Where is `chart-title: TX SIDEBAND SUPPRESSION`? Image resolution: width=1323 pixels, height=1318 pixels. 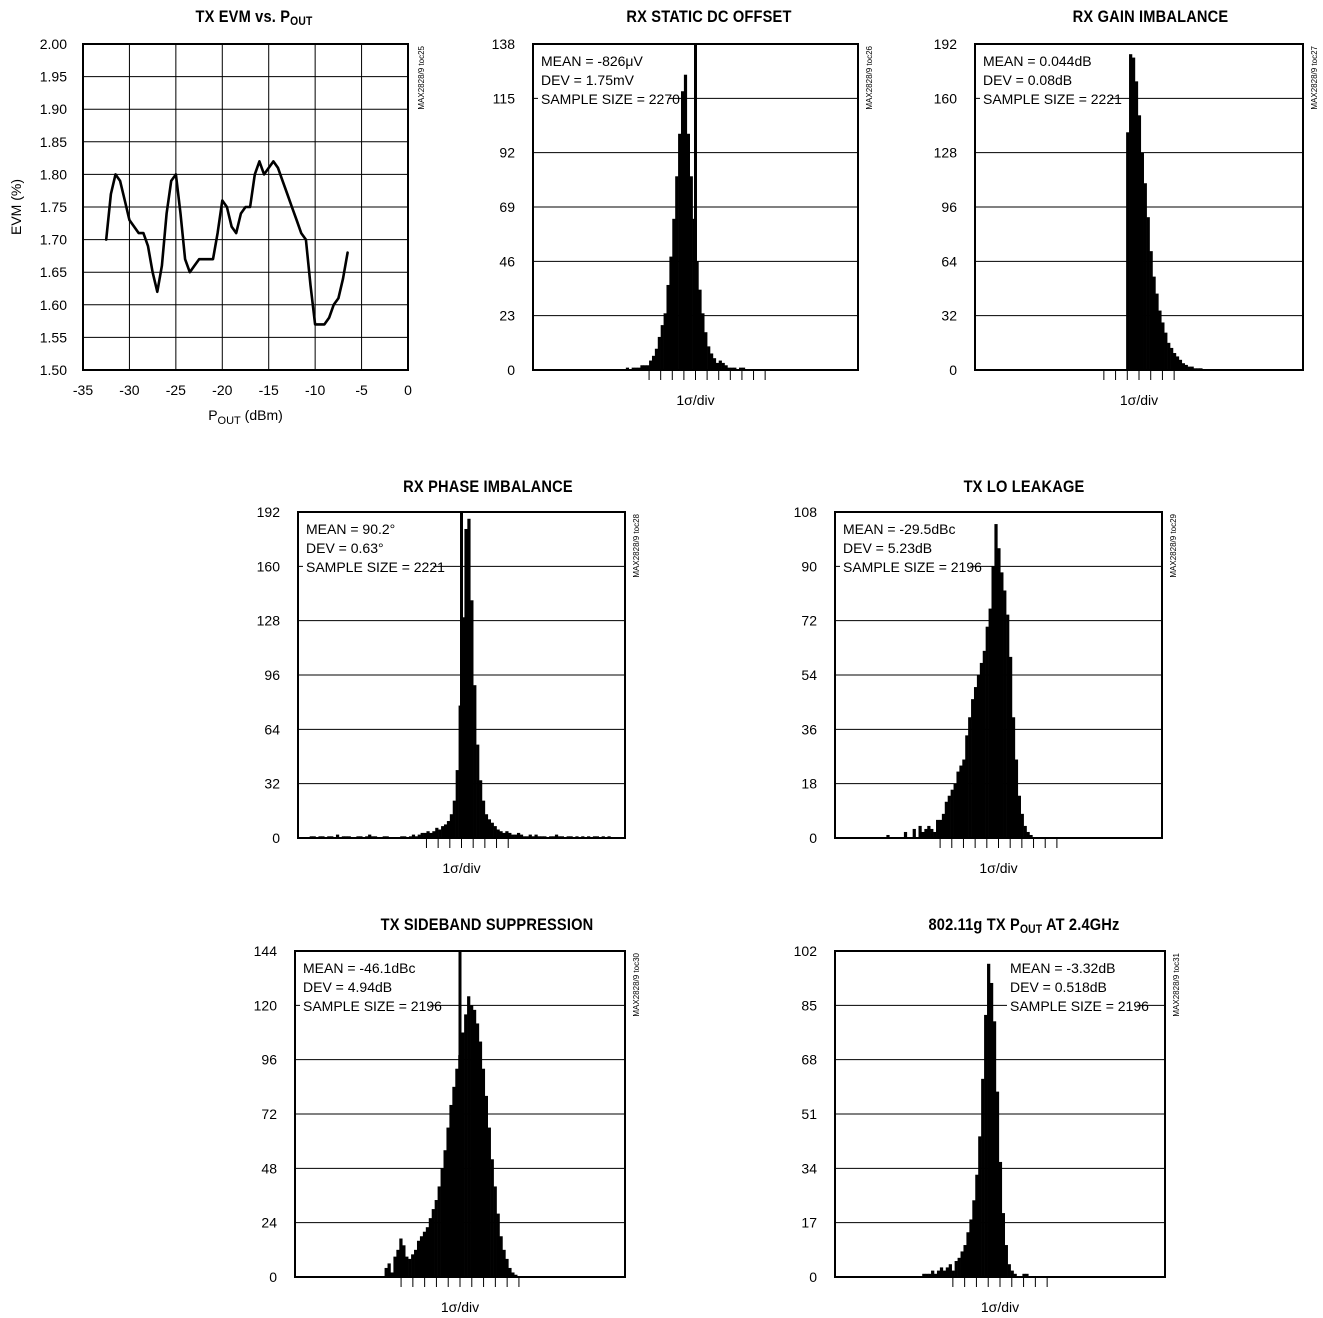 chart-title: TX SIDEBAND SUPPRESSION is located at coordinates (487, 924).